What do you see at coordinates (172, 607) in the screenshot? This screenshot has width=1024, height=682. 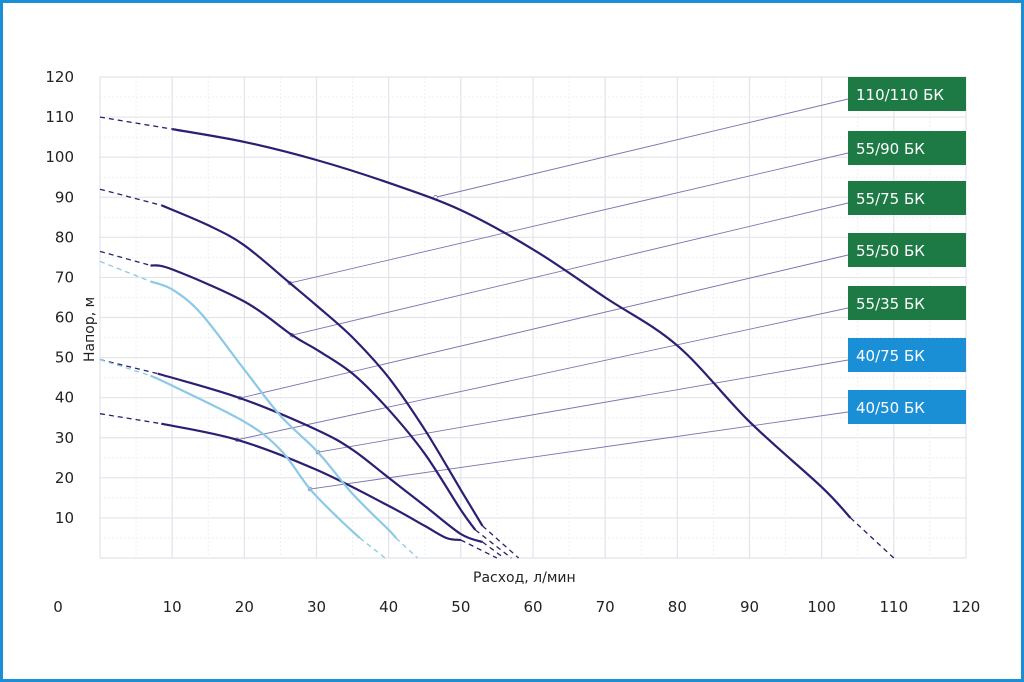 I see `x-tick-label: 10` at bounding box center [172, 607].